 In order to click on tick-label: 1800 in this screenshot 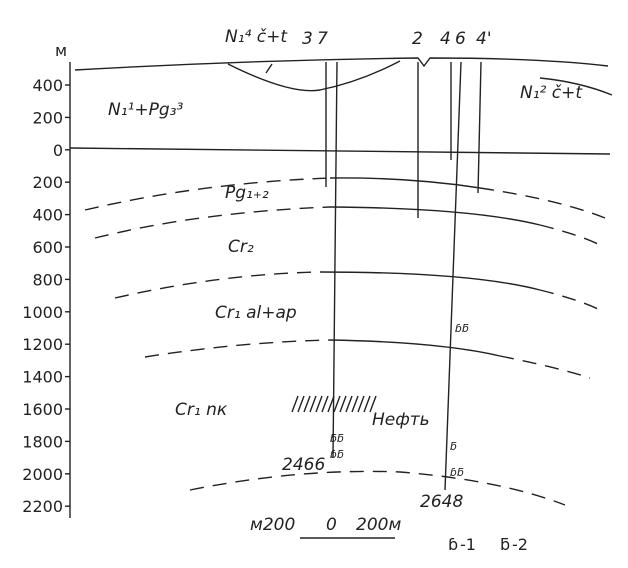, I will do `click(42, 441)`.